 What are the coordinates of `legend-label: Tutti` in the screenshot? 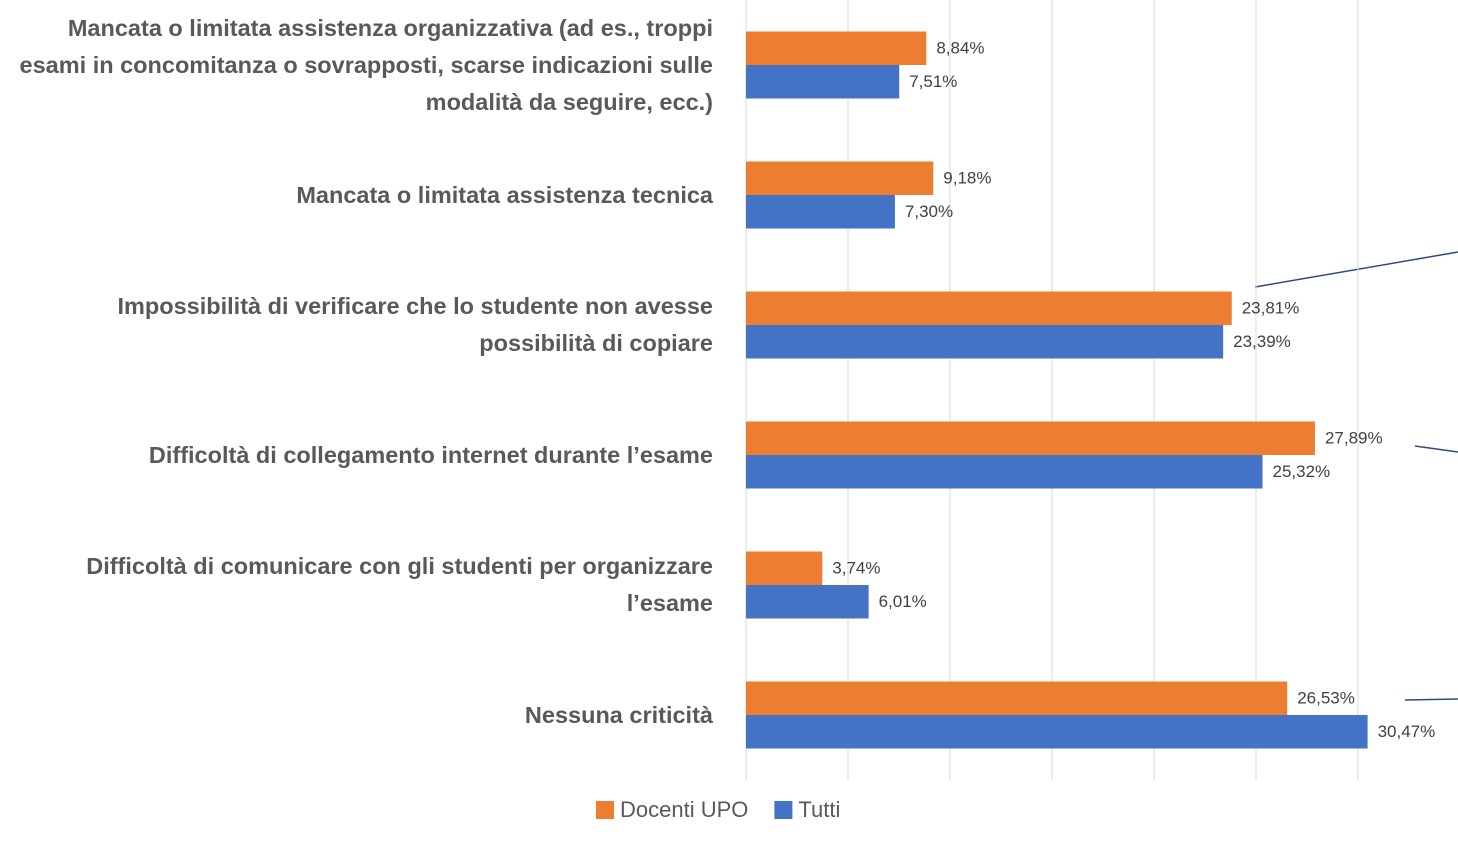 It's located at (819, 809).